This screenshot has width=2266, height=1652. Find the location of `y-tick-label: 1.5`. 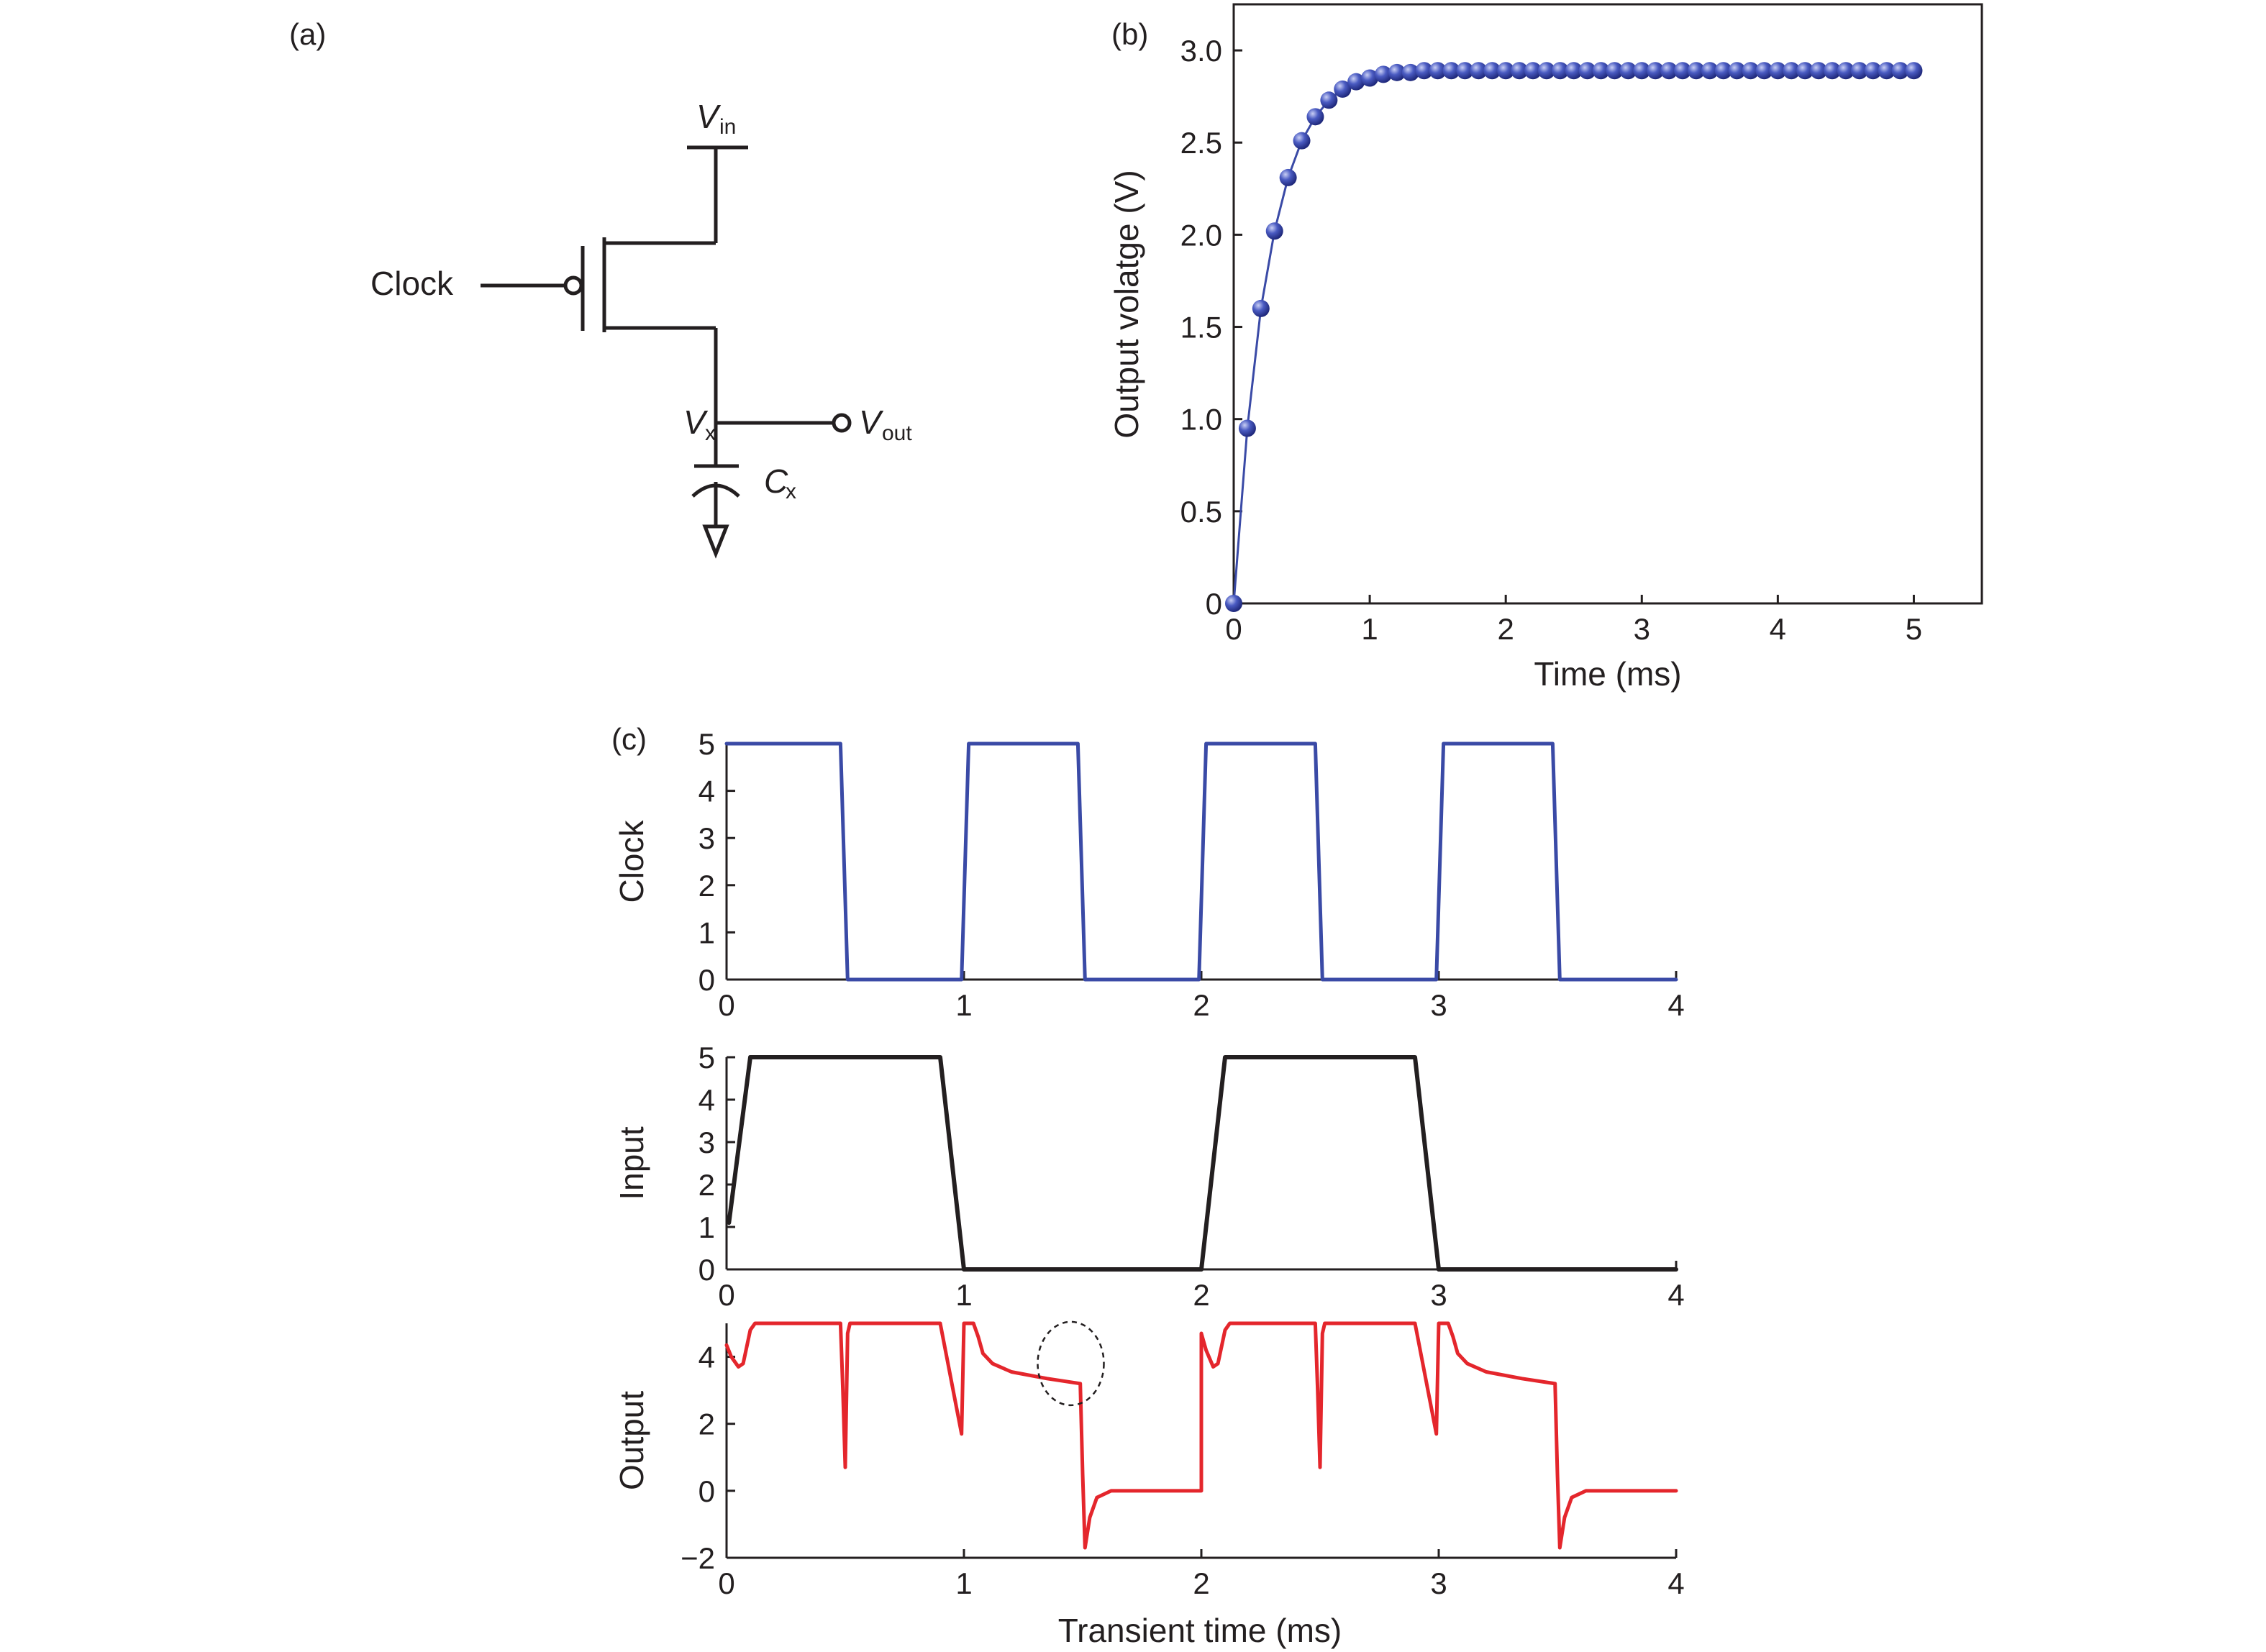

y-tick-label: 1.5 is located at coordinates (1201, 327).